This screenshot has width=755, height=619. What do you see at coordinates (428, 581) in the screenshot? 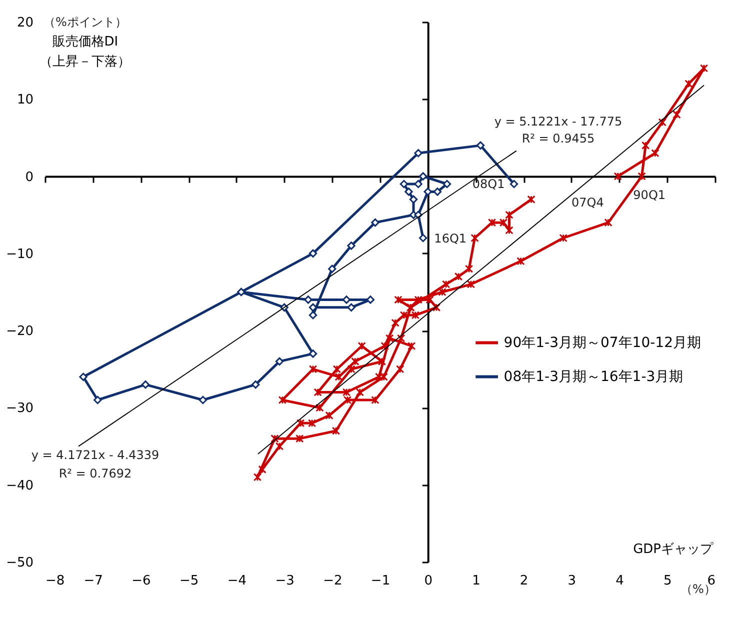
I see `x-tick-label: 0` at bounding box center [428, 581].